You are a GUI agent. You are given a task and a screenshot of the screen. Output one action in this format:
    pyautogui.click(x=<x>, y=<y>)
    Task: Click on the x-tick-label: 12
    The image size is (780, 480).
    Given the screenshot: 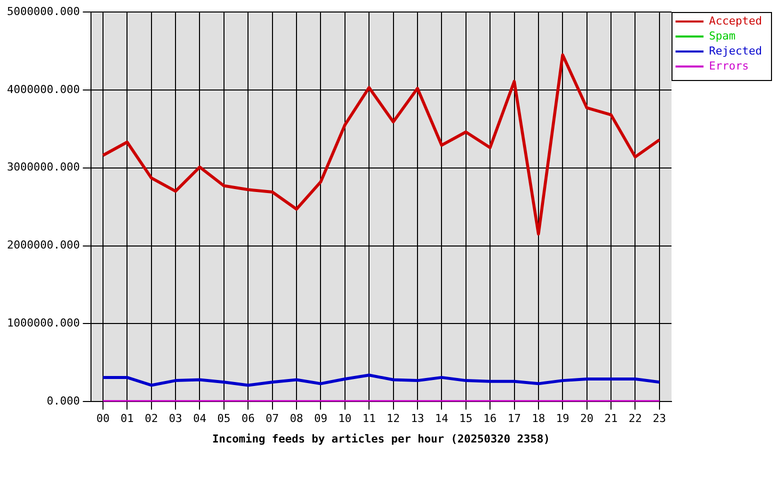 What is the action you would take?
    pyautogui.click(x=393, y=419)
    